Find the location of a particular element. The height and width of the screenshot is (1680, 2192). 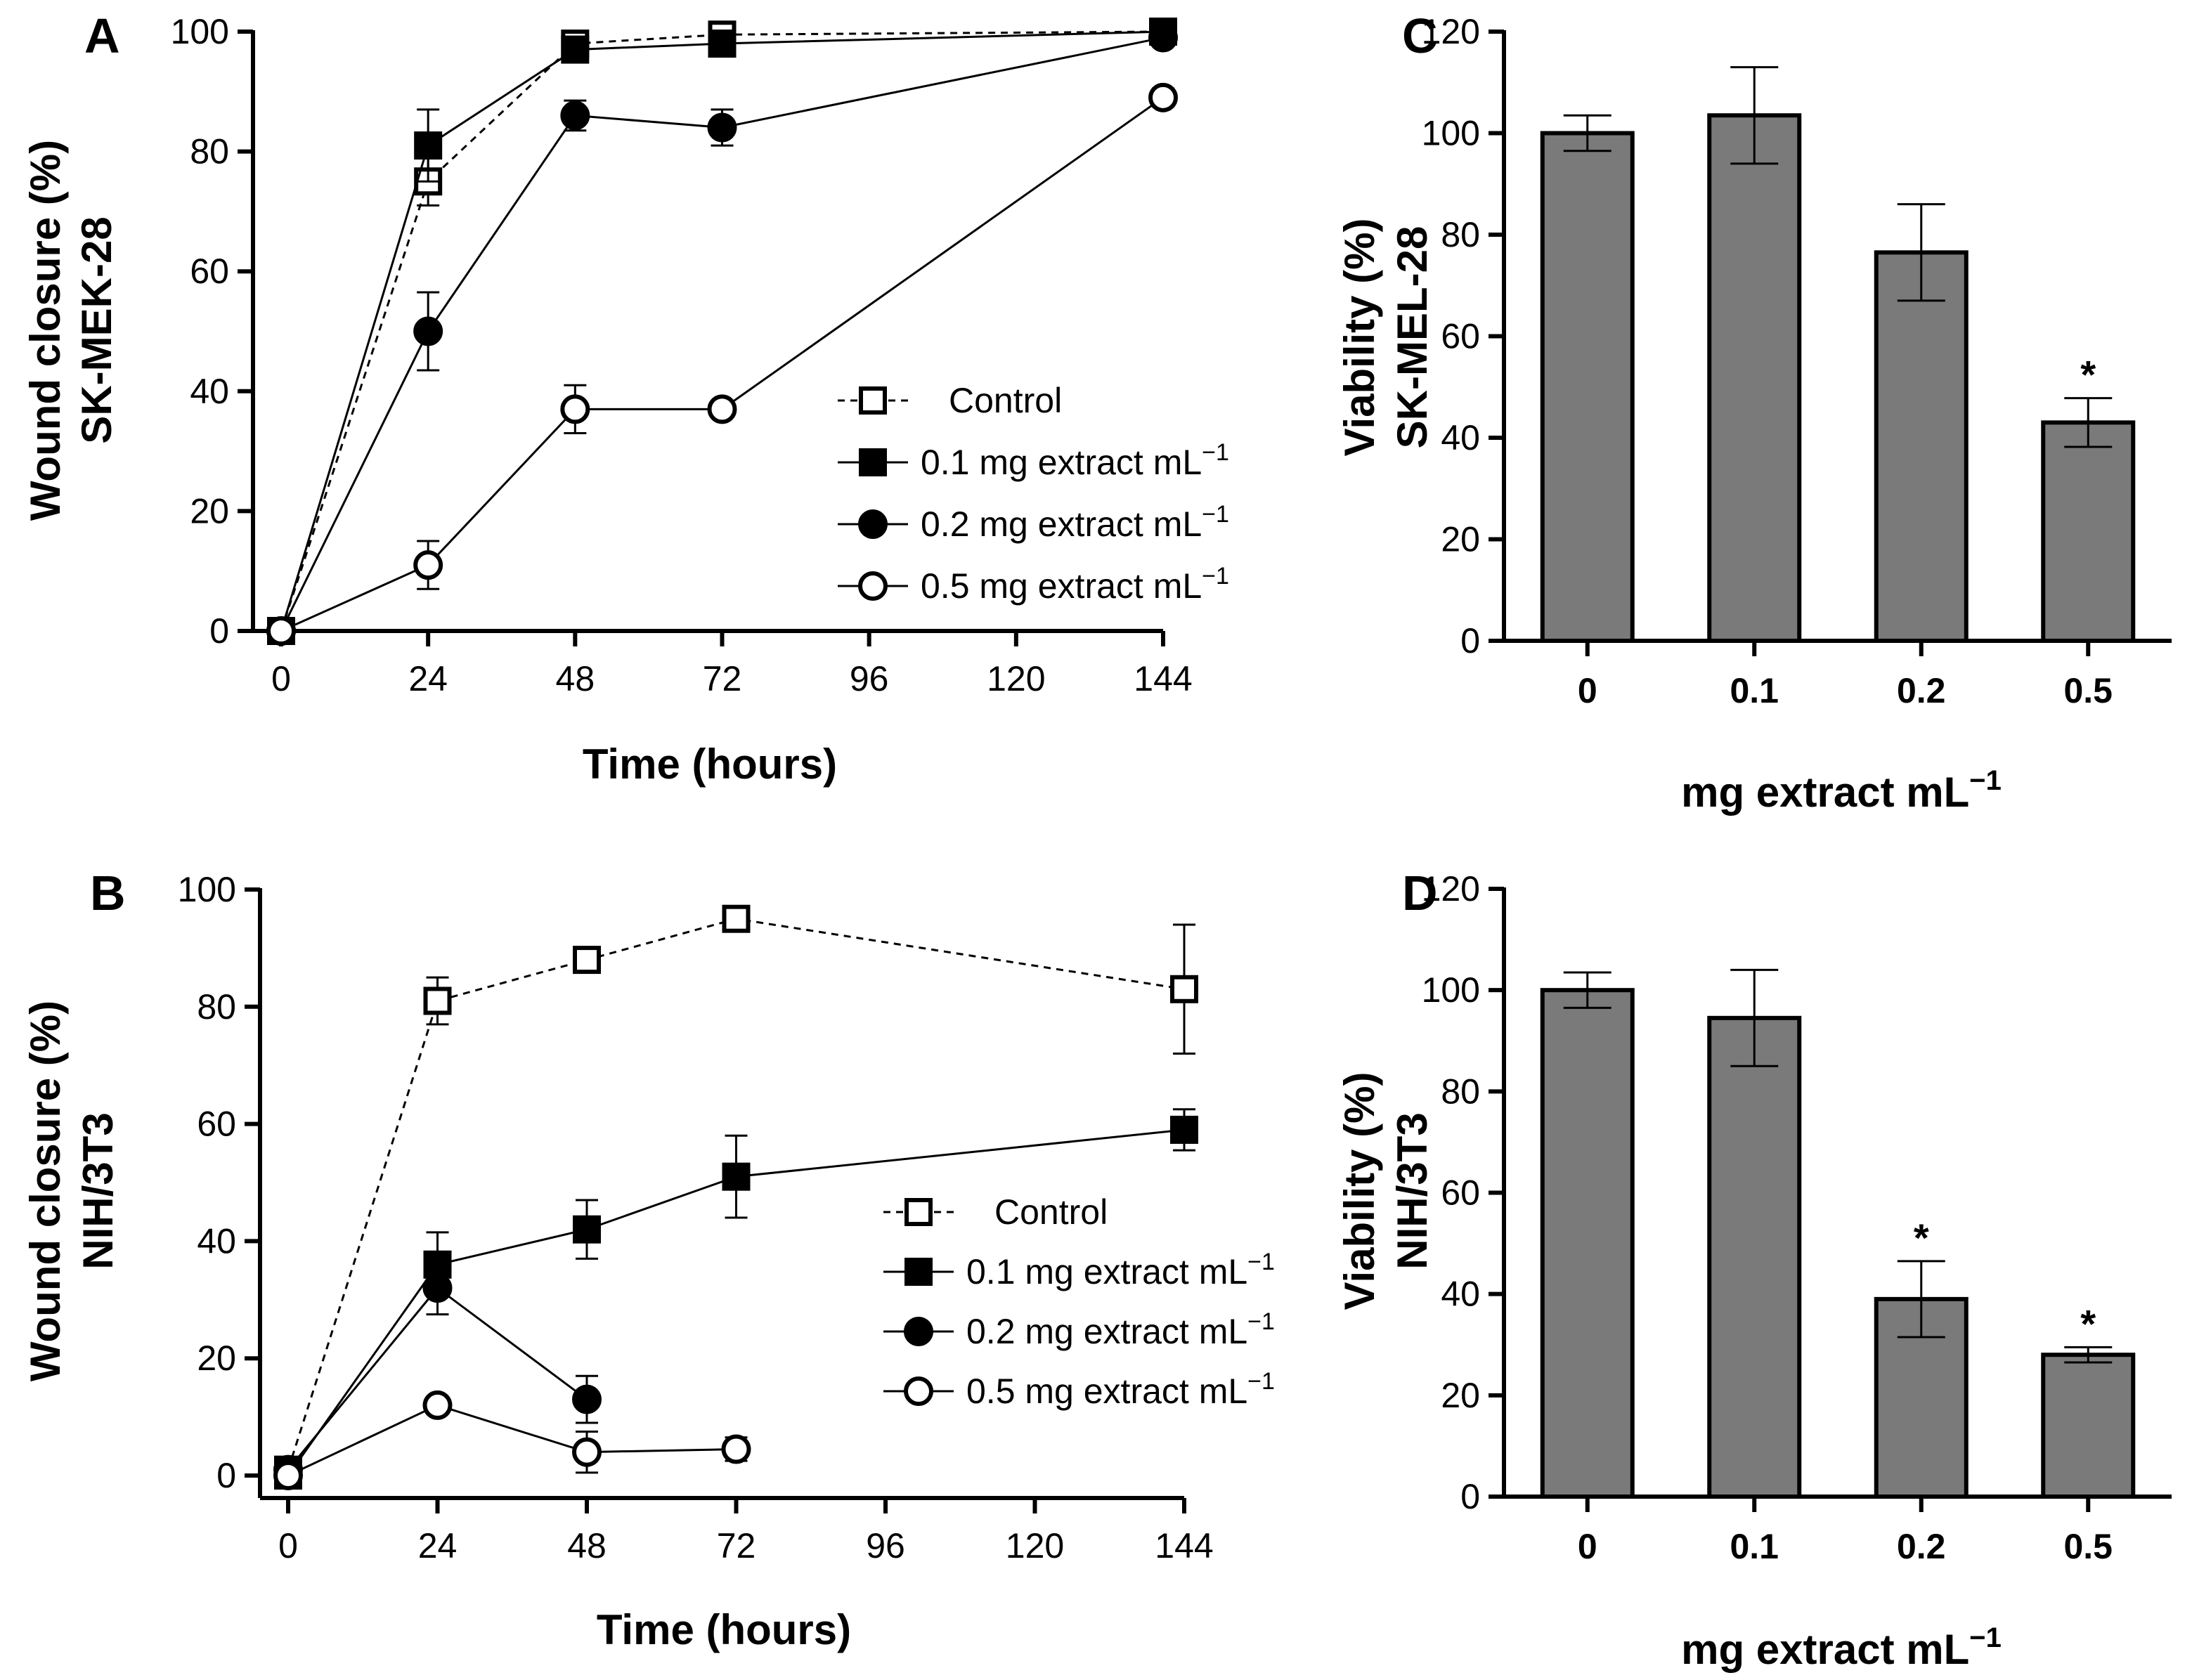

panel-b-legend-entry: 0.2 mg extract mL−1 is located at coordinates (1079, 1329).